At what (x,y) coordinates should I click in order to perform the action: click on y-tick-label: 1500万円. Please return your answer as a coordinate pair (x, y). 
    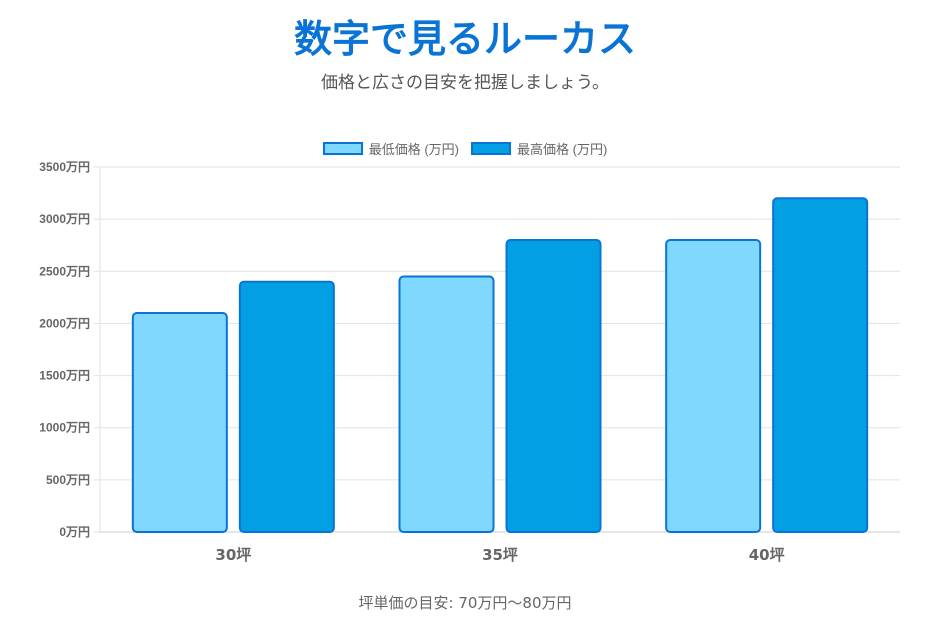
    Looking at the image, I should click on (64, 376).